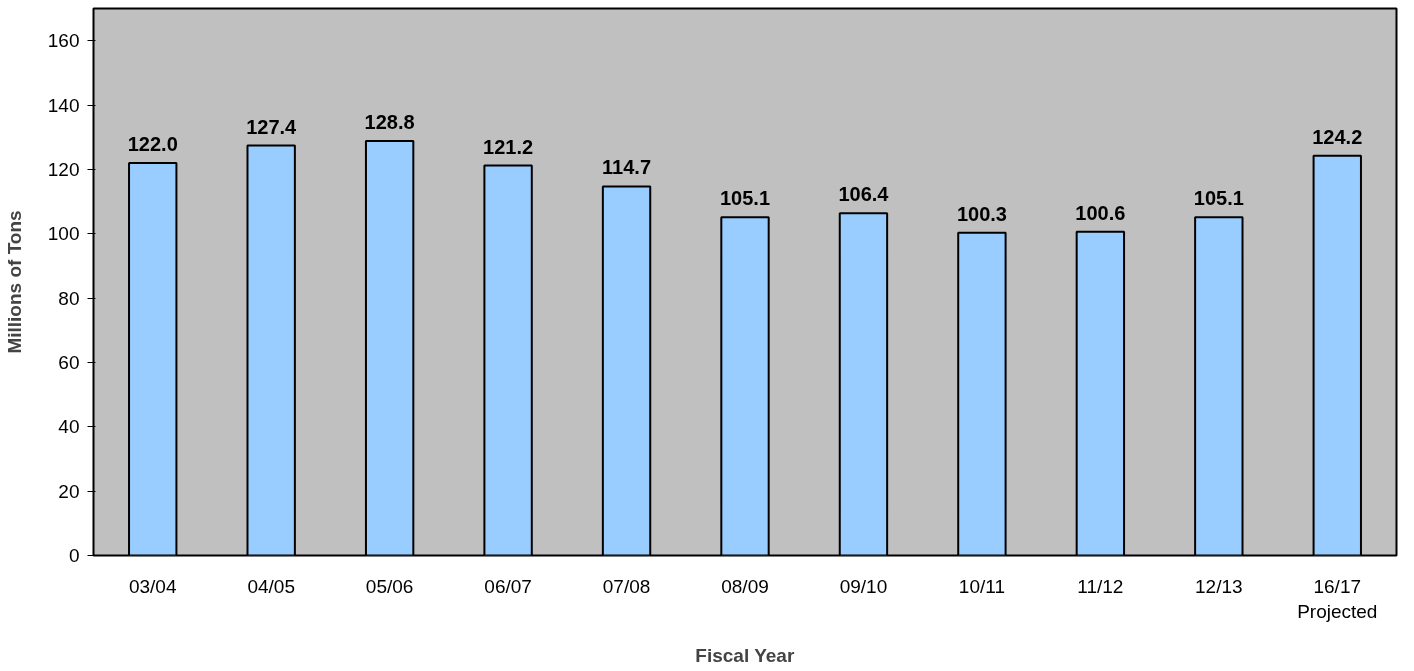 The width and height of the screenshot is (1414, 671). What do you see at coordinates (63, 105) in the screenshot?
I see `y-tick-label: 140` at bounding box center [63, 105].